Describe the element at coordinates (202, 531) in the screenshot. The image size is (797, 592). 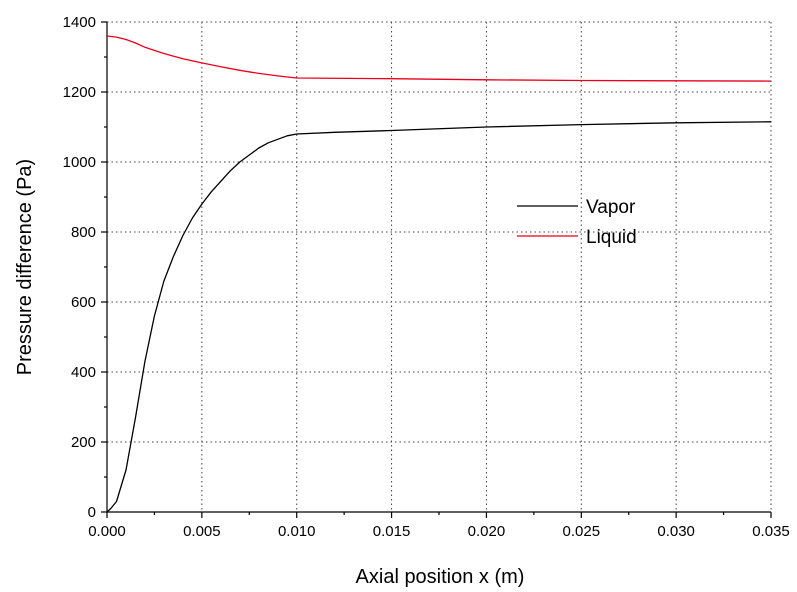
I see `x-tick-label: 0.005` at that location.